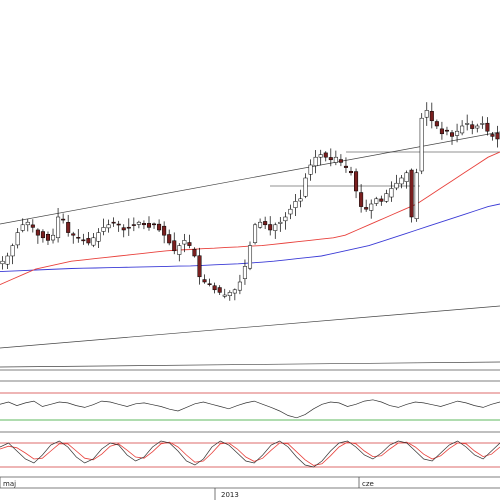 The height and width of the screenshot is (500, 500). I want to click on year-label-2013: 2013, so click(230, 495).